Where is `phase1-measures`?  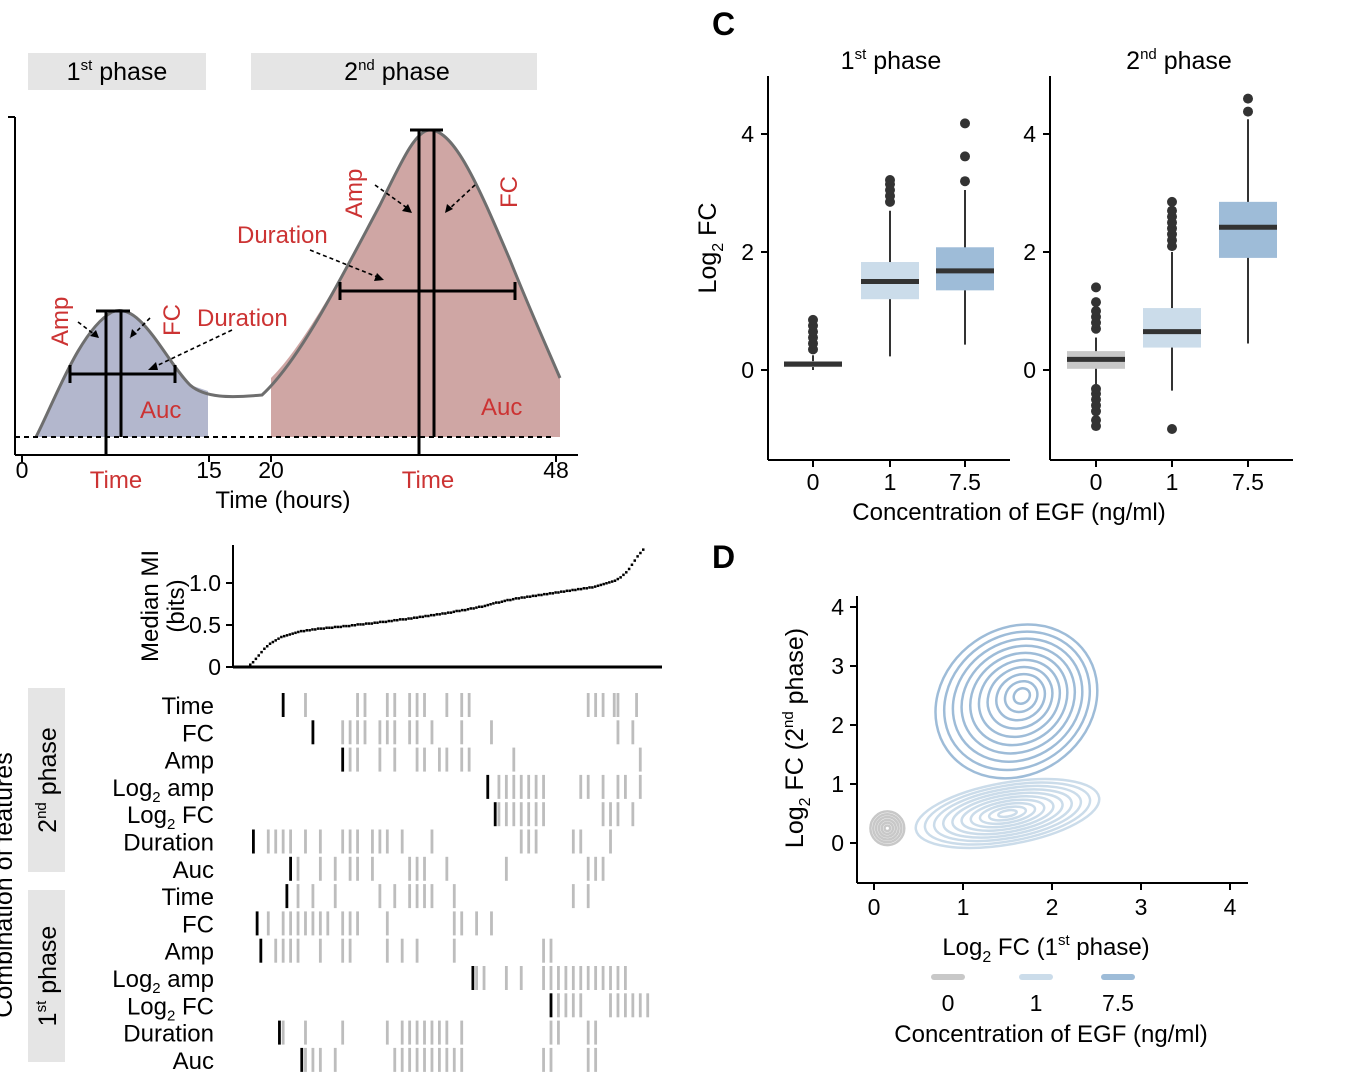
phase1-measures is located at coordinates (122, 382).